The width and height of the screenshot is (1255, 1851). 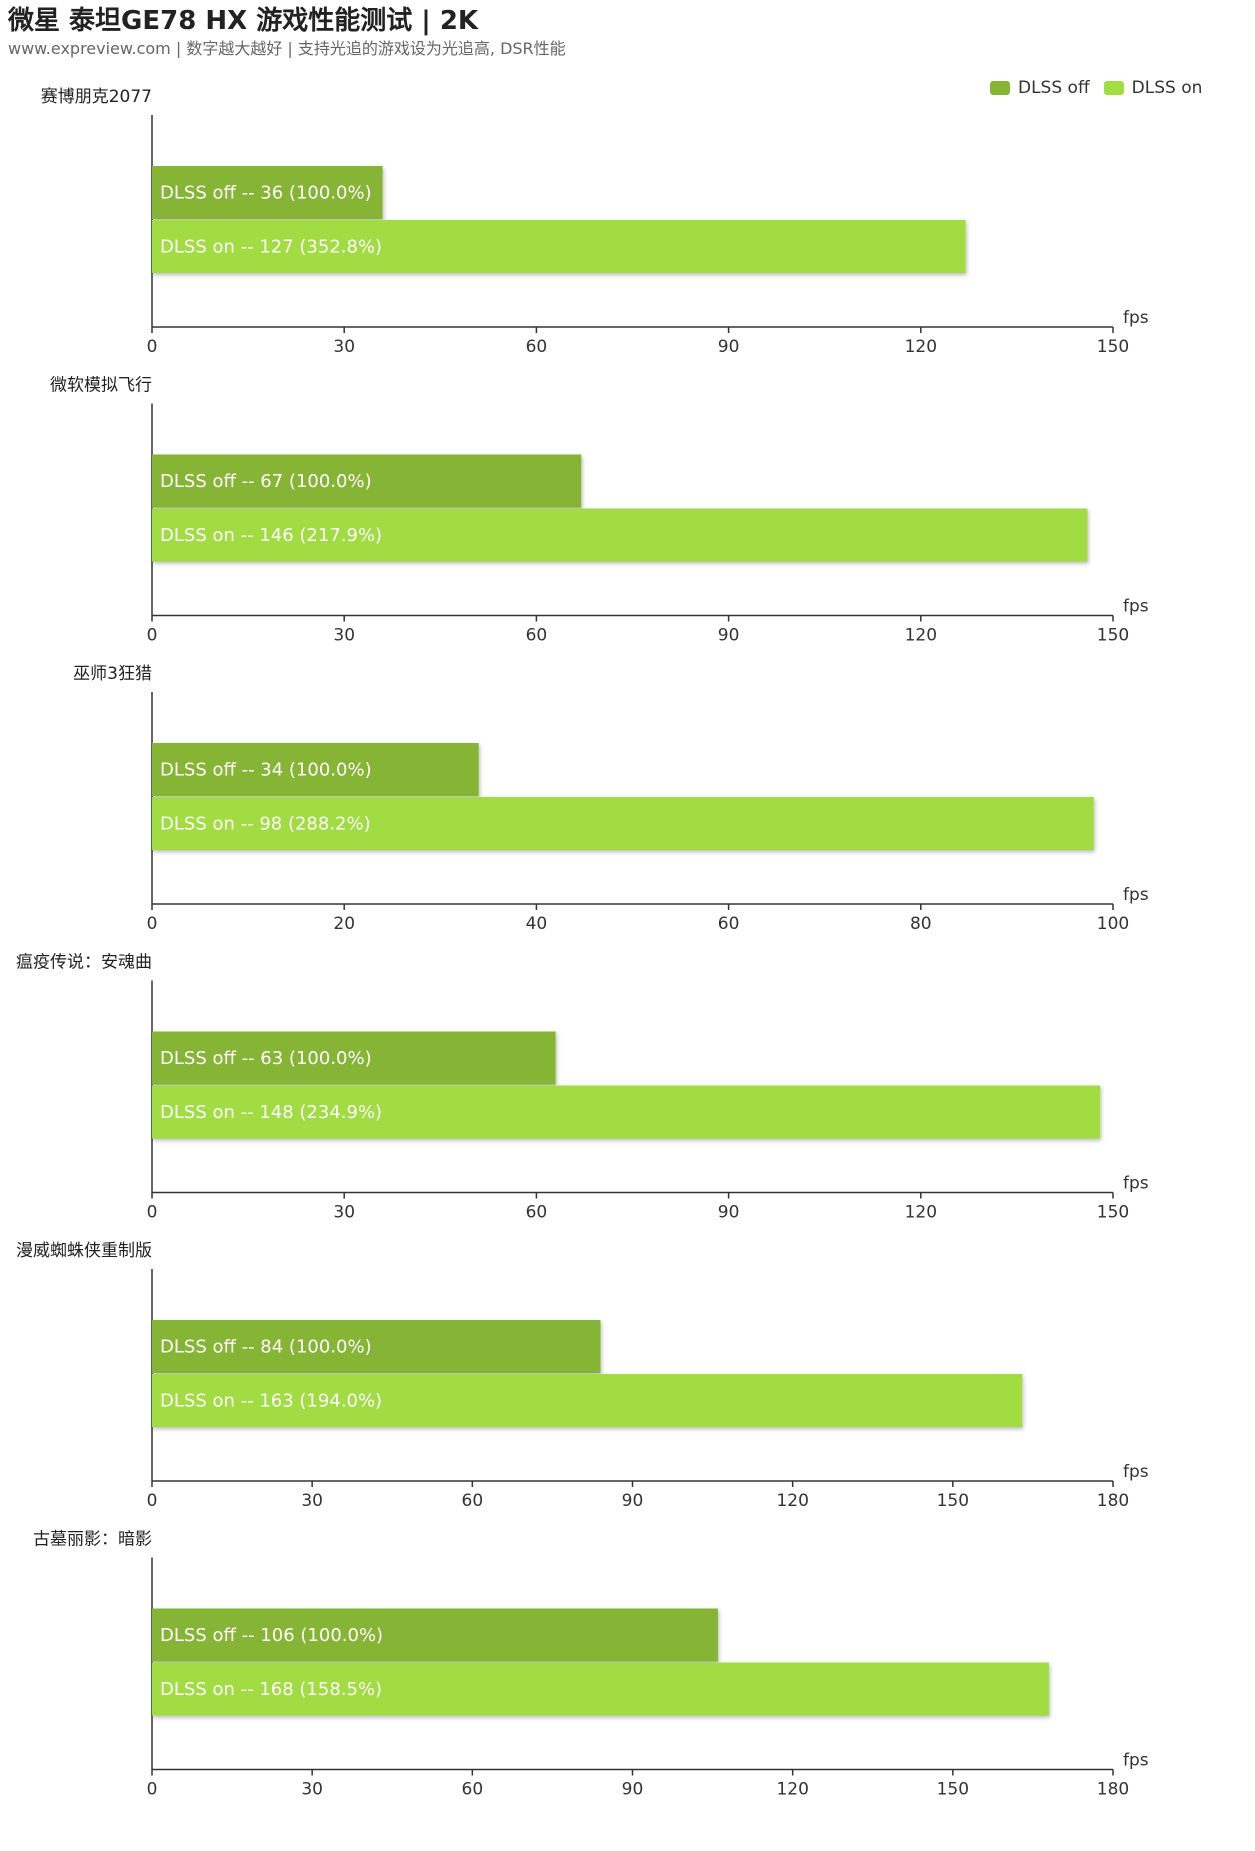 I want to click on chart-5-title: 古墓丽影：暗影, so click(x=92, y=1540).